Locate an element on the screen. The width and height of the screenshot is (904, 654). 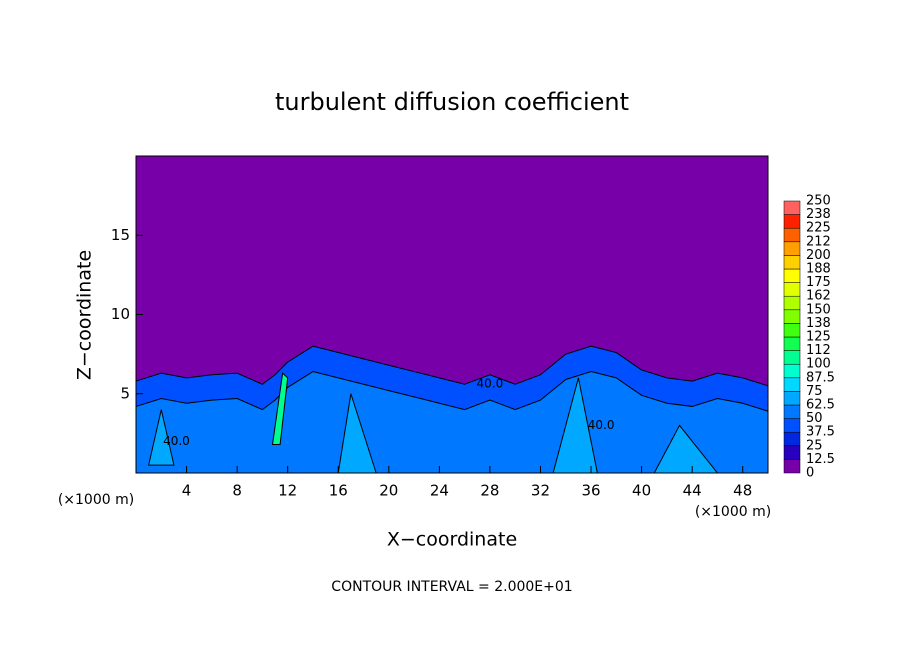
x-tick-label: 40 is located at coordinates (641, 491).